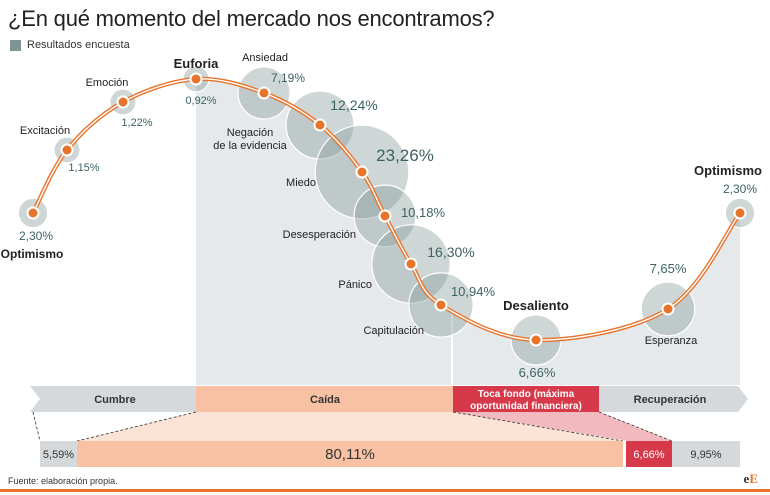  Describe the element at coordinates (355, 285) in the screenshot. I see `stage-label: Pánico` at that location.